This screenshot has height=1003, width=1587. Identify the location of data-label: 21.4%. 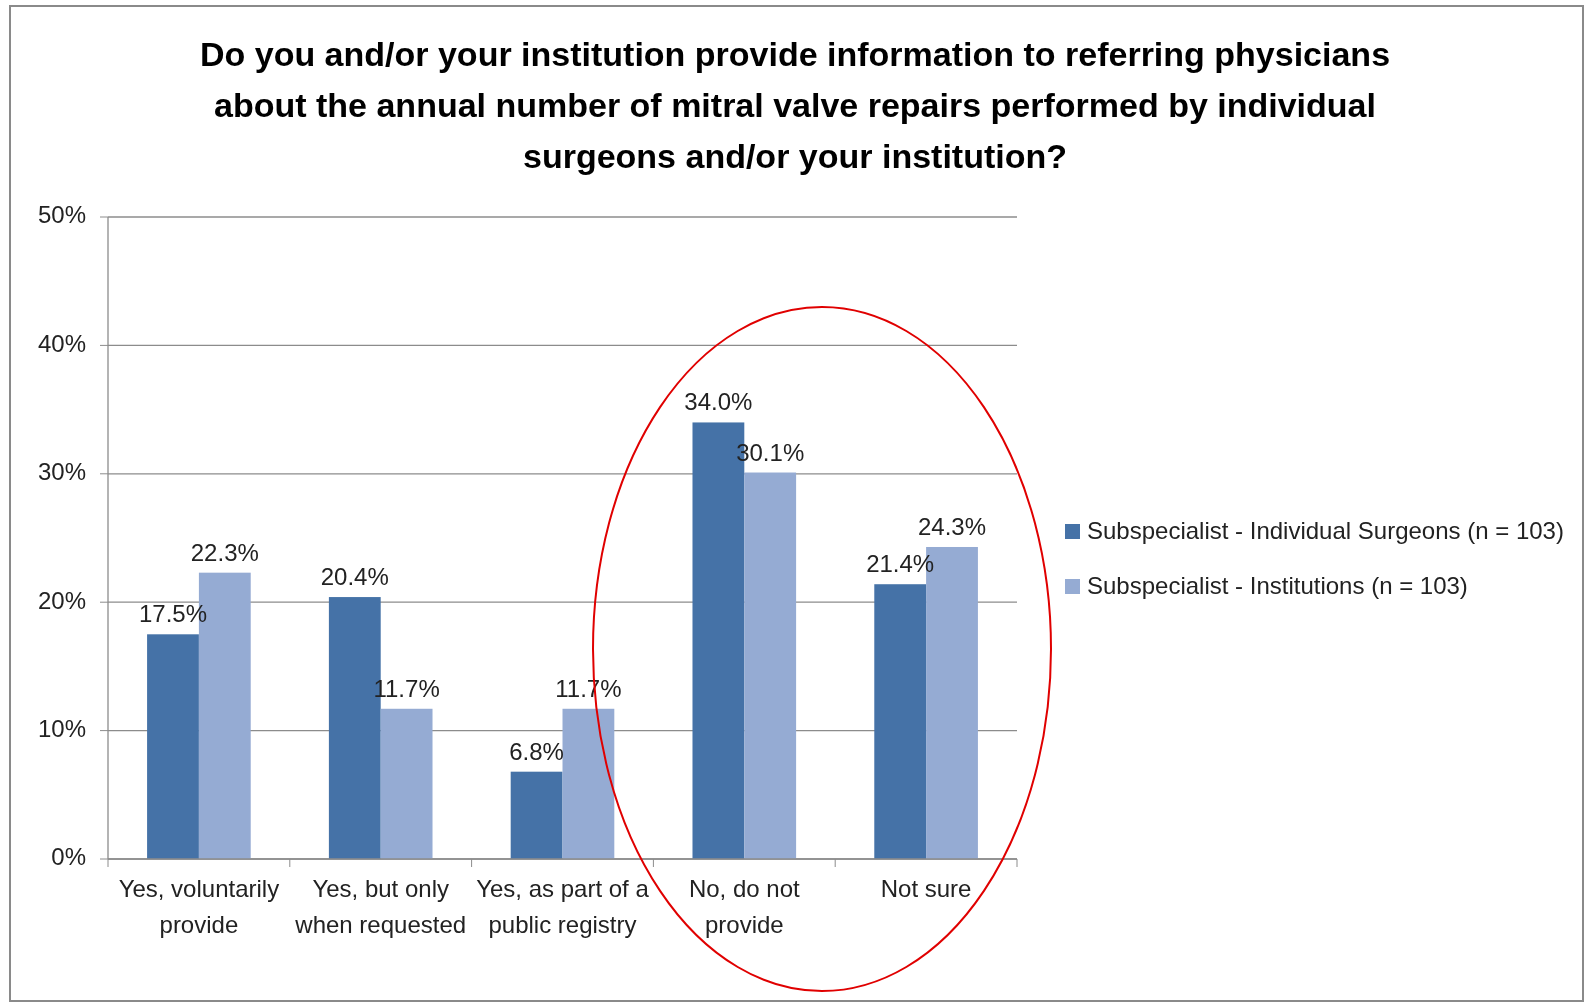
(900, 564).